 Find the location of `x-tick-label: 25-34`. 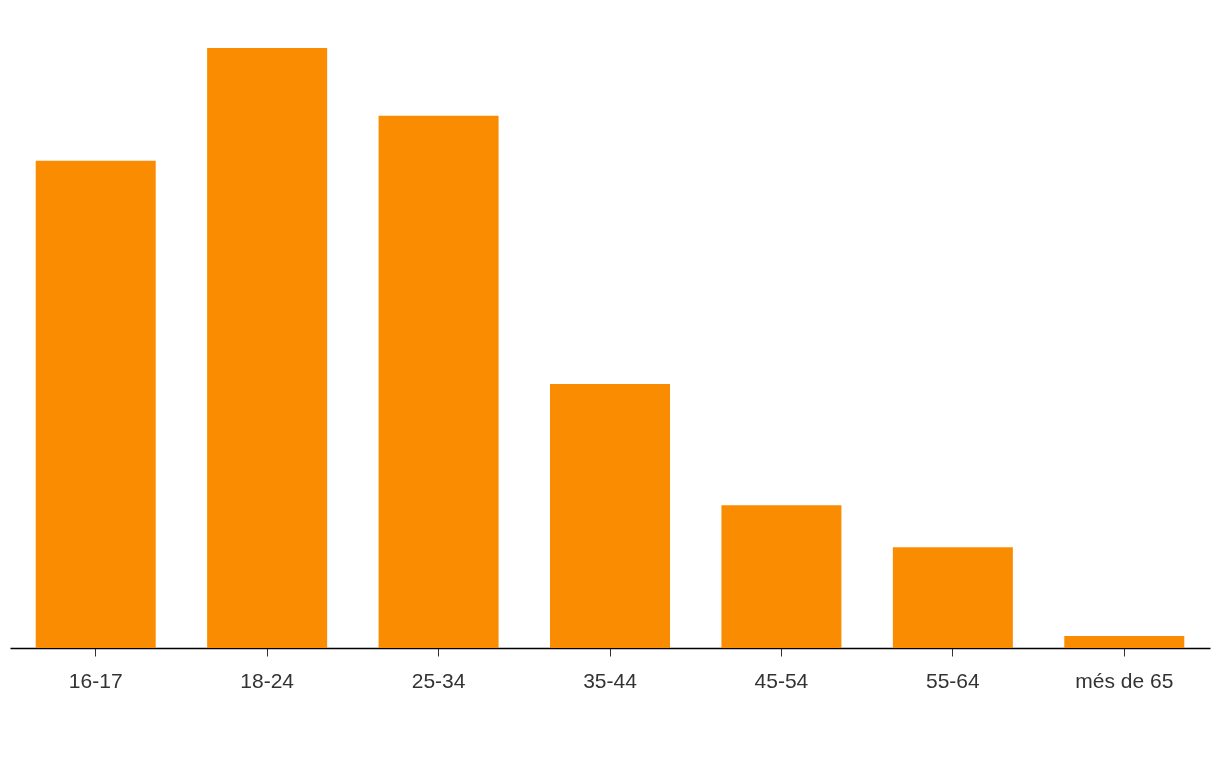

x-tick-label: 25-34 is located at coordinates (438, 680).